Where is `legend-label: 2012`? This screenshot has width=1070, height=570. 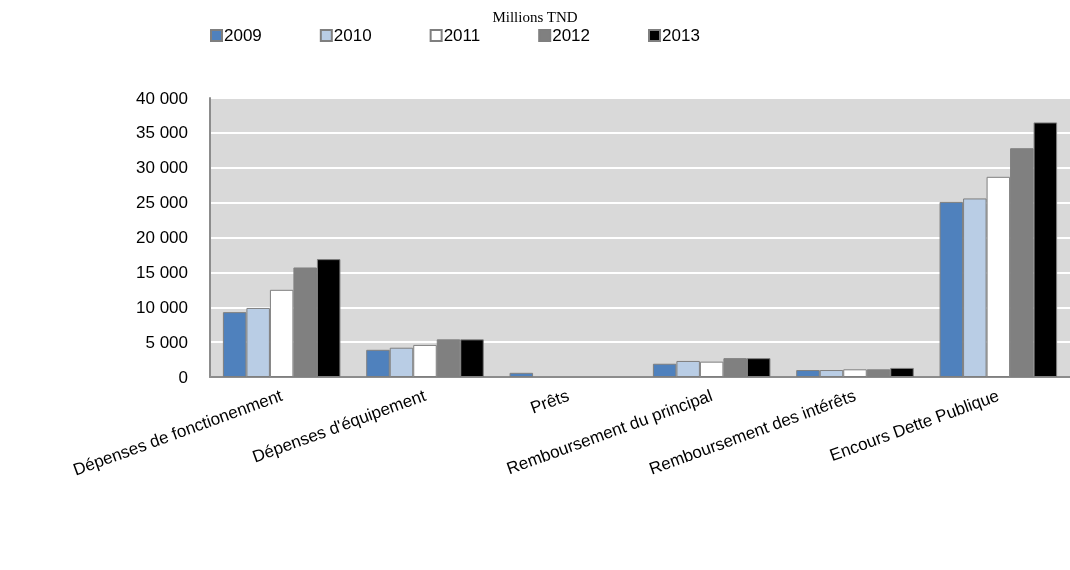 legend-label: 2012 is located at coordinates (571, 35).